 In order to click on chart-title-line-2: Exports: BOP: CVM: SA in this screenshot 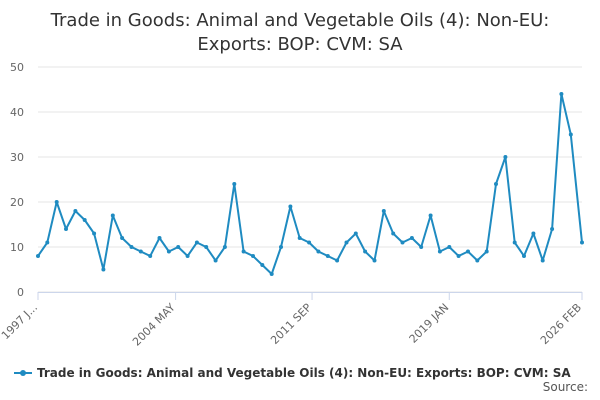, I will do `click(300, 44)`.